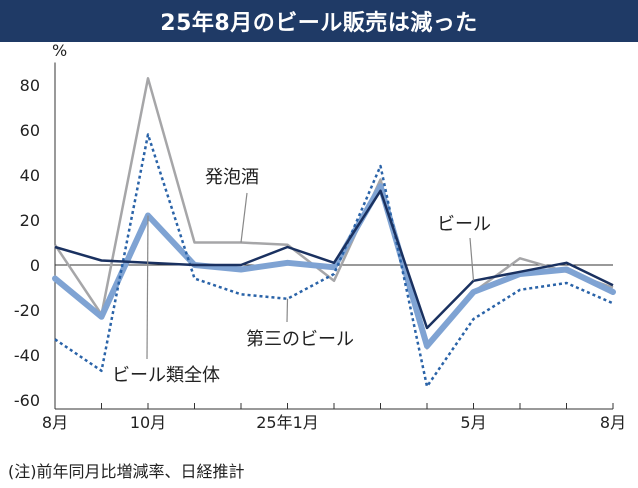 The height and width of the screenshot is (488, 638). Describe the element at coordinates (30, 220) in the screenshot. I see `y-tick-label: 20` at that location.